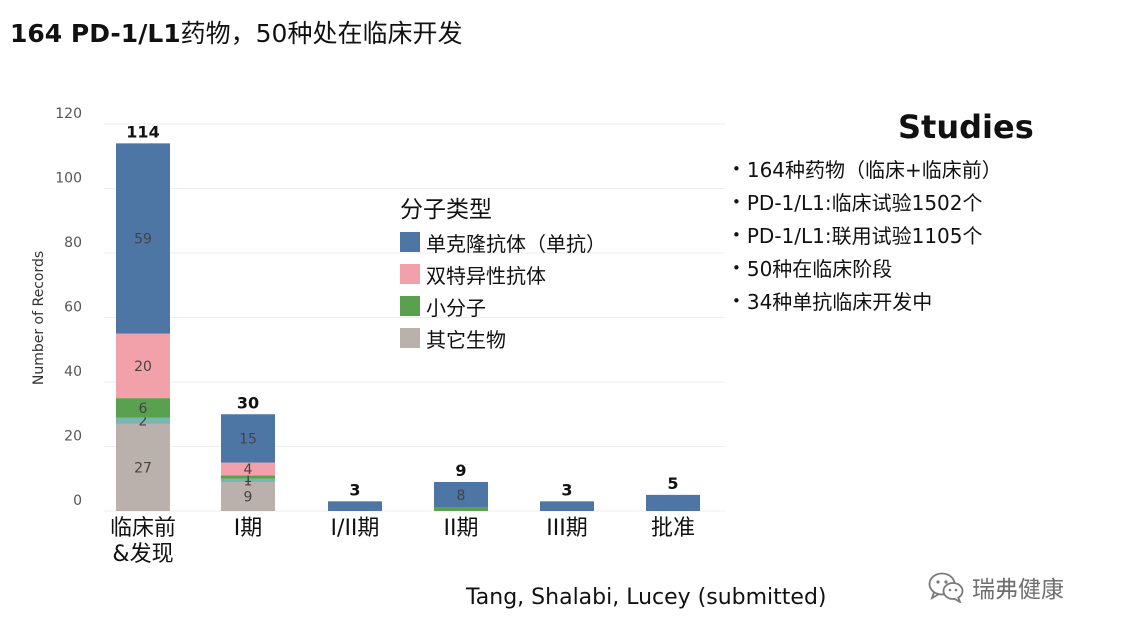  Describe the element at coordinates (946, 587) in the screenshot. I see `wechat-icon` at that location.